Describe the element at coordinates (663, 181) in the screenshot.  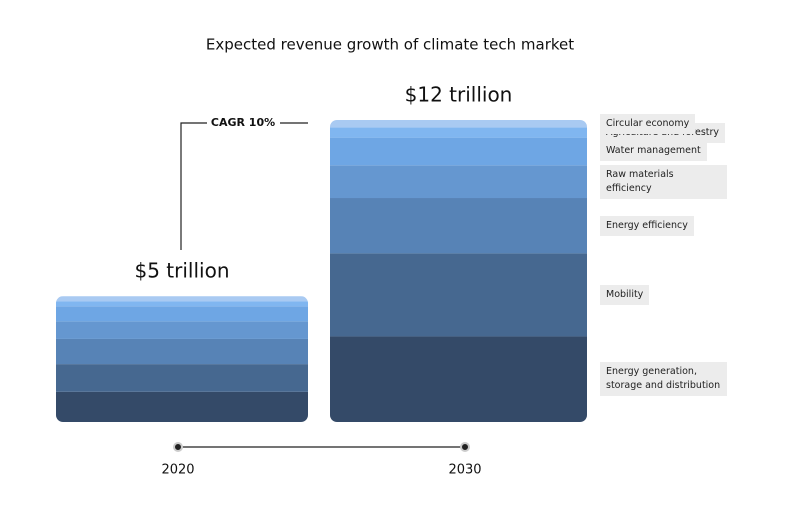
I see `legend-label: Raw materials efficiency` at that location.